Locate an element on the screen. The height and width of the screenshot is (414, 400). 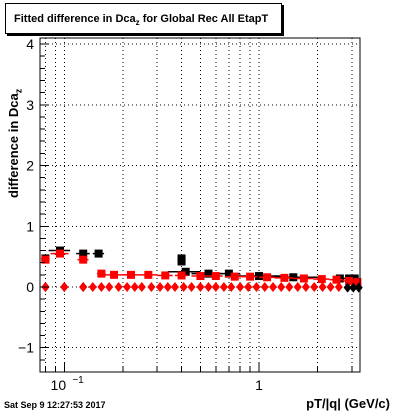
y-tick-label: 1 is located at coordinates (30, 226).